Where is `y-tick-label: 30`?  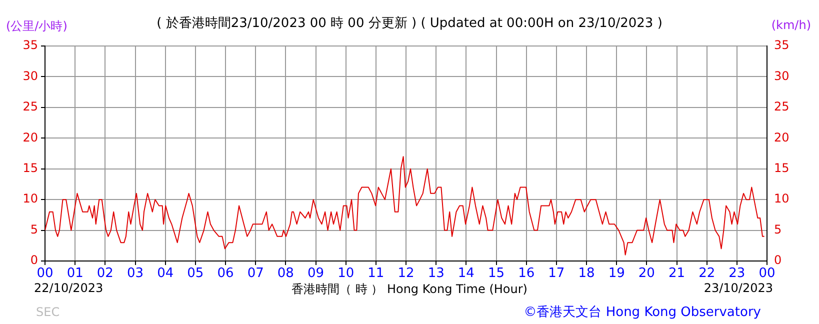
y-tick-label: 30 is located at coordinates (30, 75).